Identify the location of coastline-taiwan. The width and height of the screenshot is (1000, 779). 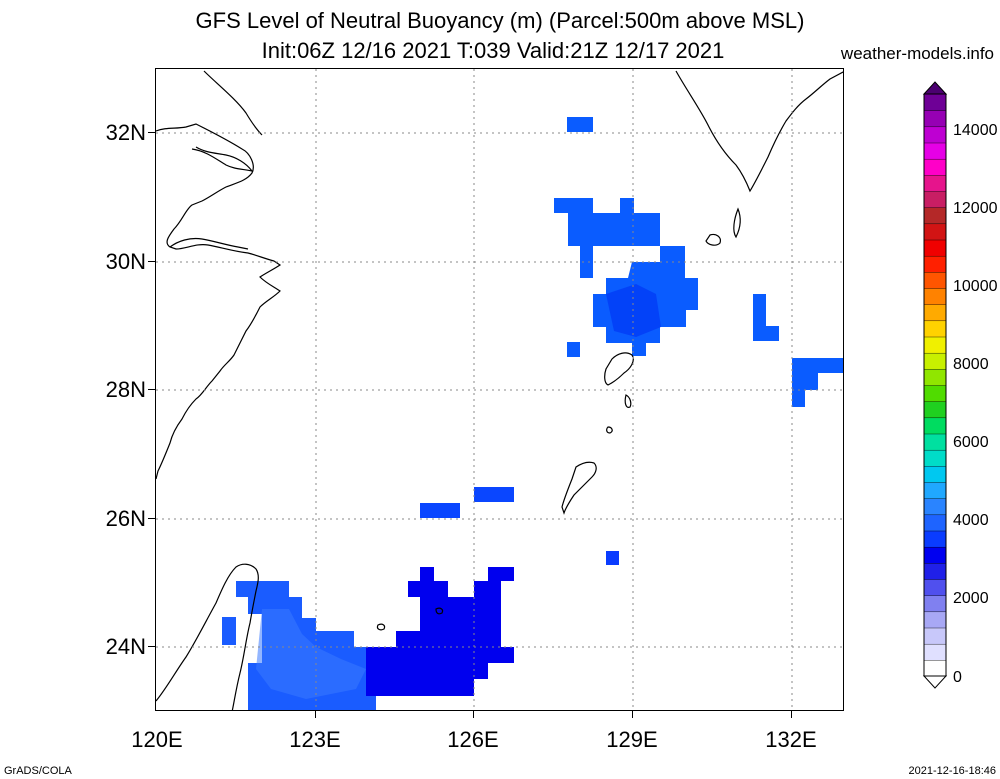
(207, 636).